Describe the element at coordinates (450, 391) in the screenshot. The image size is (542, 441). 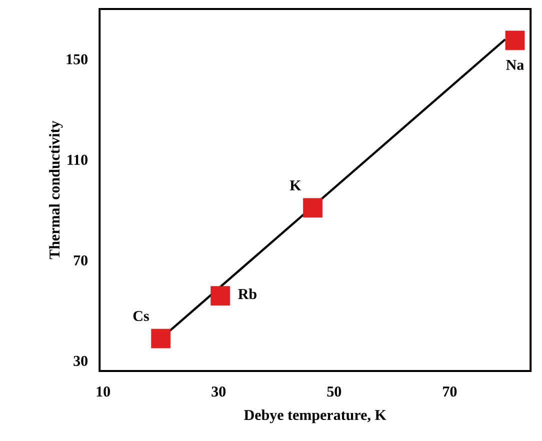
I see `x-tick-label: 70` at that location.